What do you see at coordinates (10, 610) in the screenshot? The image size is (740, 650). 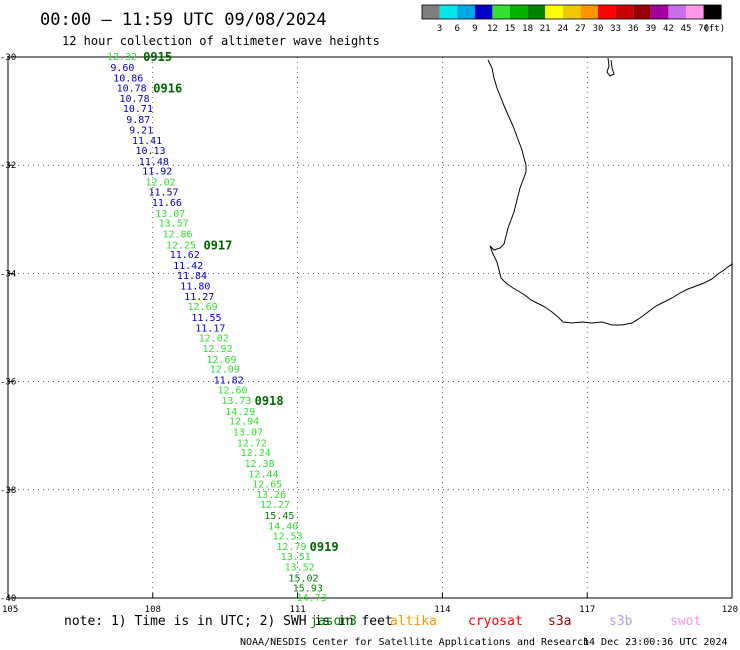 I see `lon-tick-label: 105` at bounding box center [10, 610].